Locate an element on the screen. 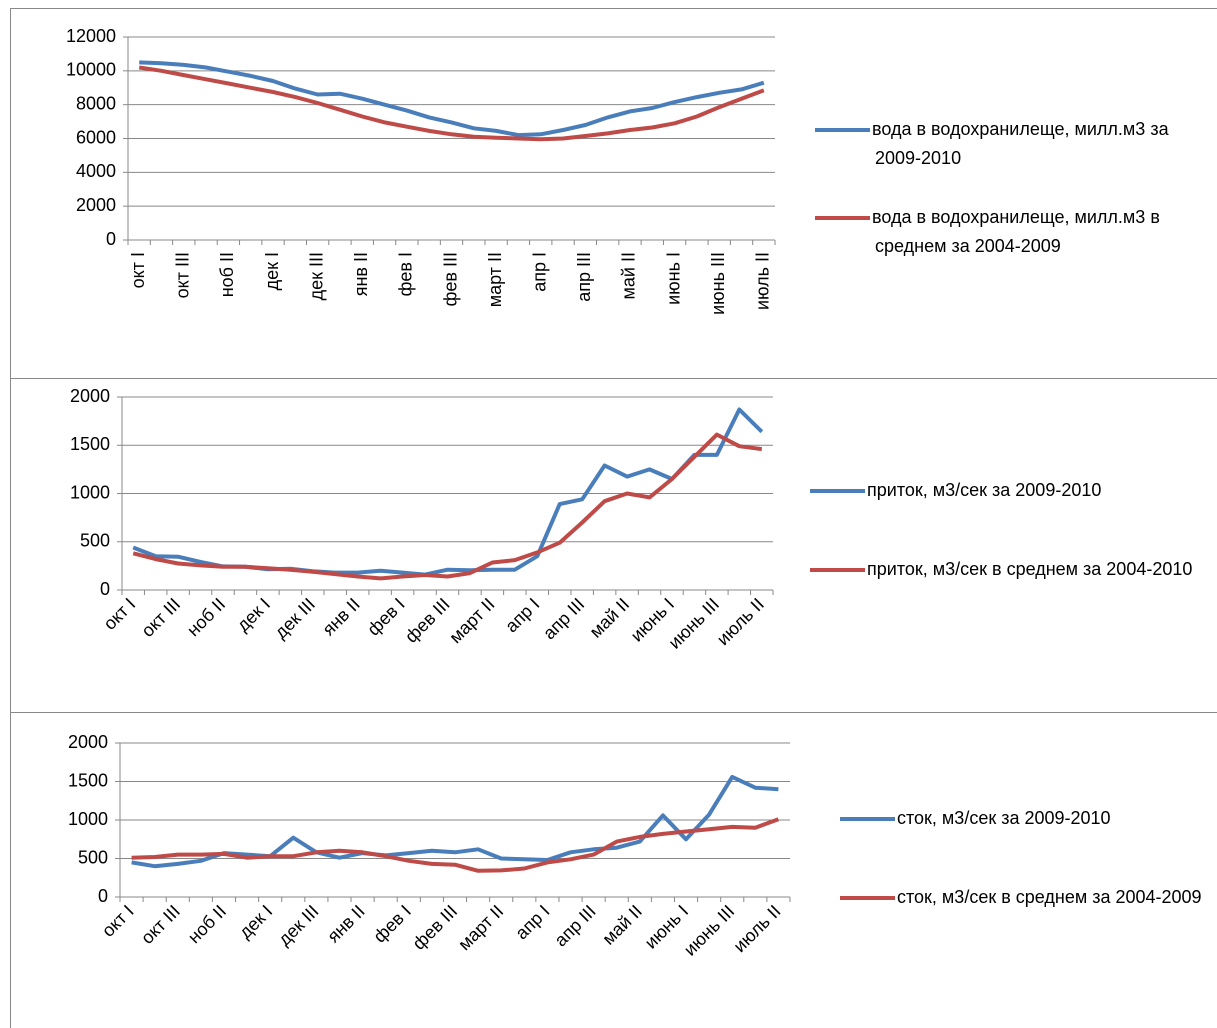 This screenshot has height=1028, width=1217. legend-line: сток, м3/сек в среднем за 2004-2009 is located at coordinates (1049, 897).